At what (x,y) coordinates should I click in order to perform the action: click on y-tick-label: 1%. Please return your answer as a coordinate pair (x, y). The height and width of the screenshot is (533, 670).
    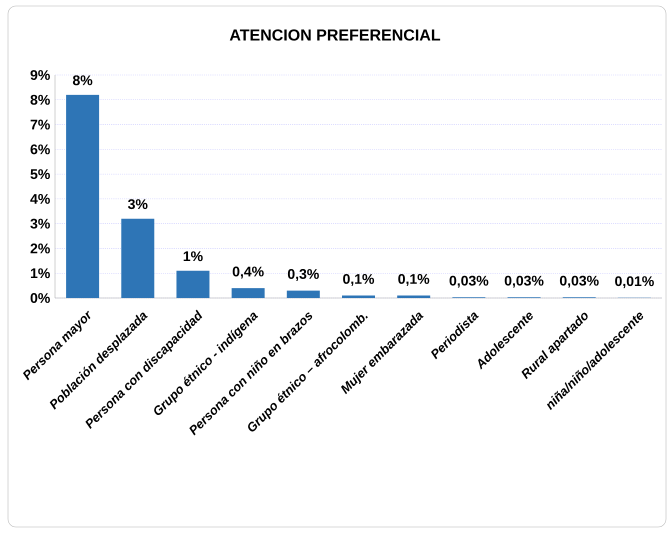
    Looking at the image, I should click on (40, 273).